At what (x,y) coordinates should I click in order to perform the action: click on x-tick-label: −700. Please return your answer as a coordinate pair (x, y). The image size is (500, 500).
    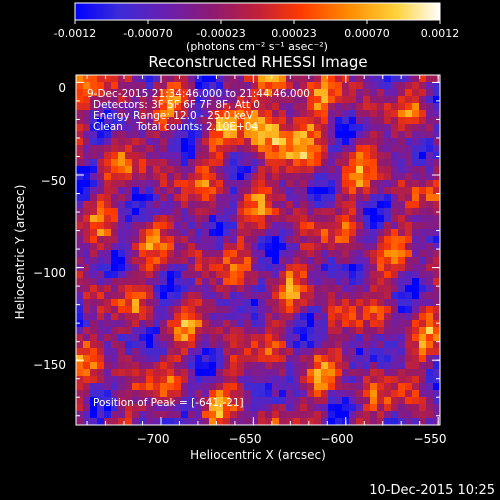
    Looking at the image, I should click on (153, 439).